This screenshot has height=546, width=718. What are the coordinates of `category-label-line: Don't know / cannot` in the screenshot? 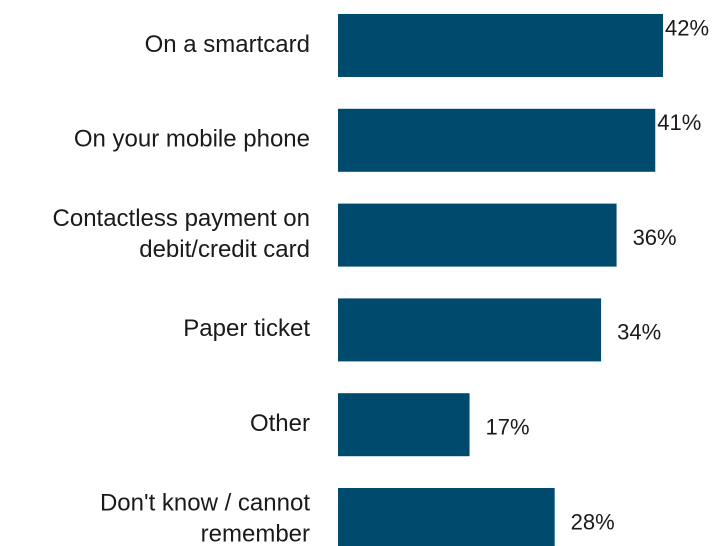 It's located at (205, 502).